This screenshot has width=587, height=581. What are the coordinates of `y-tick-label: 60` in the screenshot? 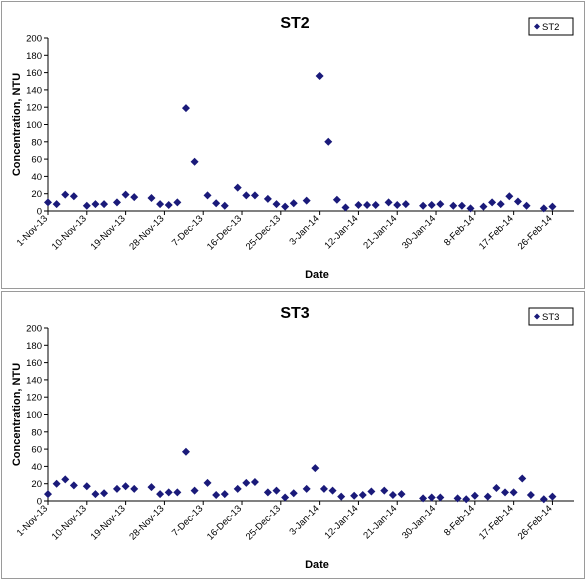 It's located at (36, 450).